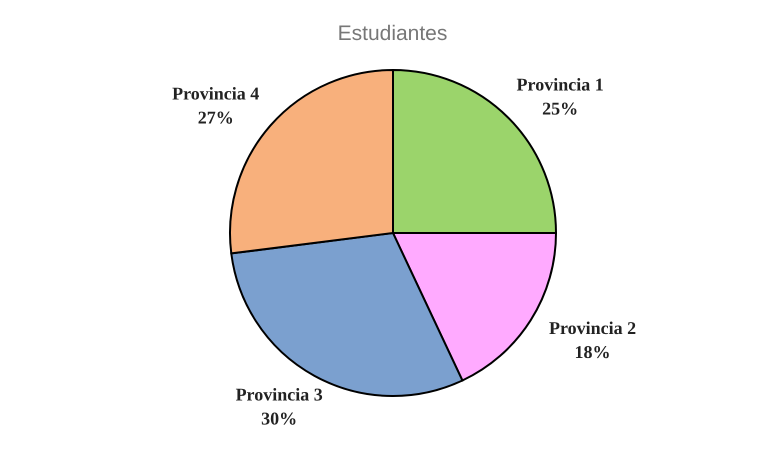 The width and height of the screenshot is (769, 452). What do you see at coordinates (592, 352) in the screenshot?
I see `data-label: 18%` at bounding box center [592, 352].